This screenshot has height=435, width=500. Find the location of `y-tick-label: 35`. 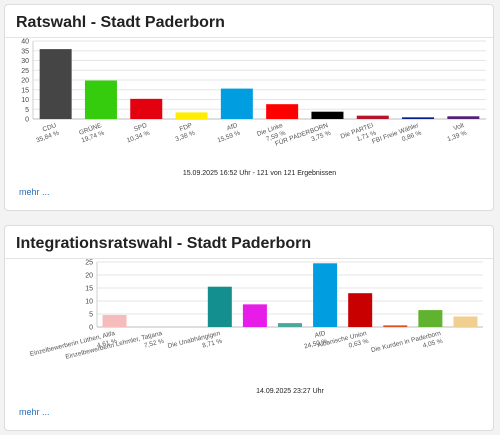

y-tick-label: 35 is located at coordinates (25, 51).